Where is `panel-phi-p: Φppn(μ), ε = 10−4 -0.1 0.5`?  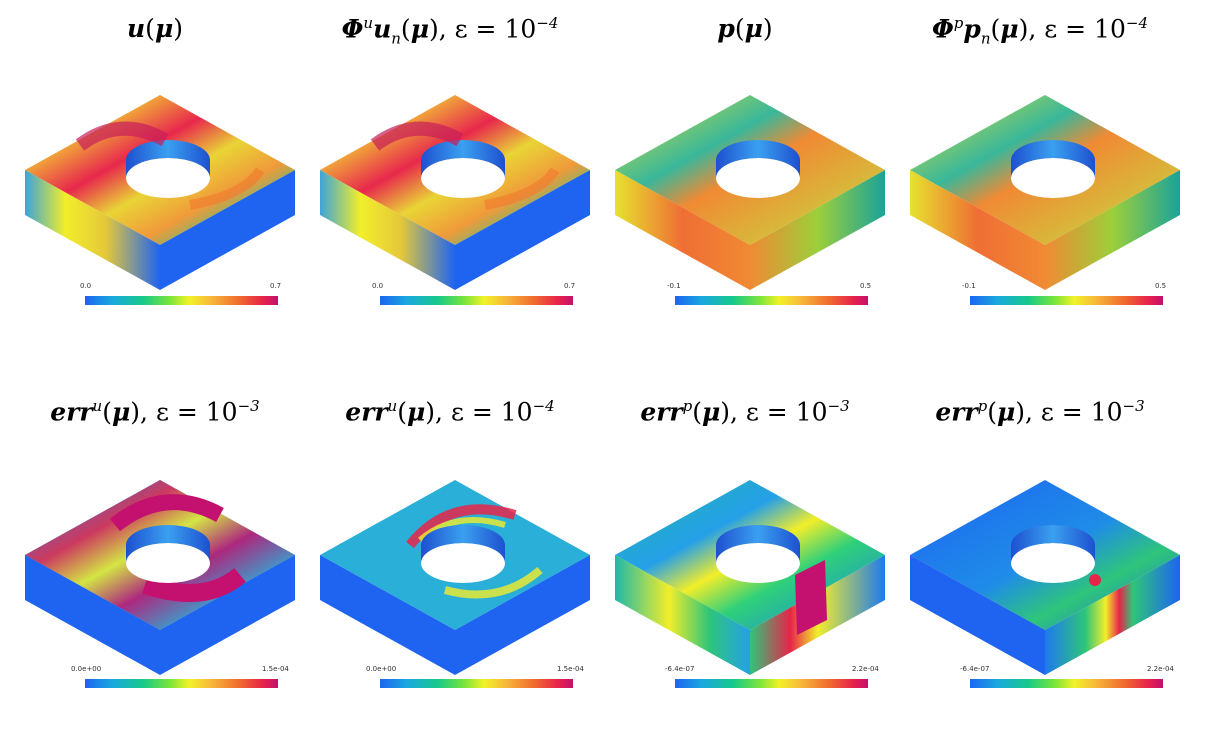
panel-phi-p: Φppn(μ), ε = 10−4 -0.1 0.5 is located at coordinates (1040, 182).